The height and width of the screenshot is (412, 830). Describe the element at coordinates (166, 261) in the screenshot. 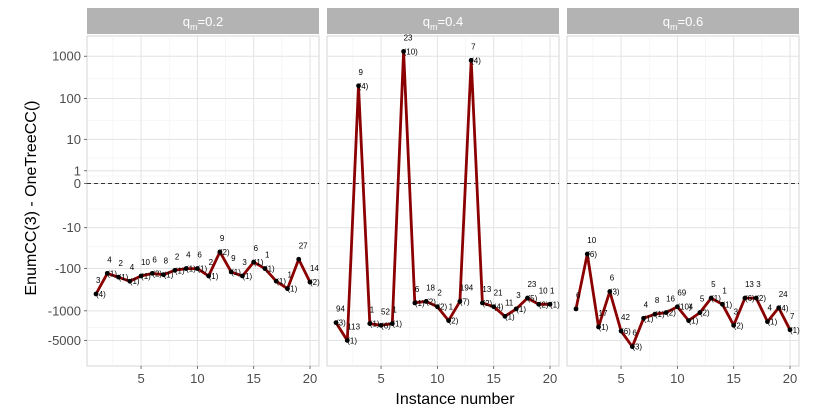

I see `point-count-label: 8` at that location.